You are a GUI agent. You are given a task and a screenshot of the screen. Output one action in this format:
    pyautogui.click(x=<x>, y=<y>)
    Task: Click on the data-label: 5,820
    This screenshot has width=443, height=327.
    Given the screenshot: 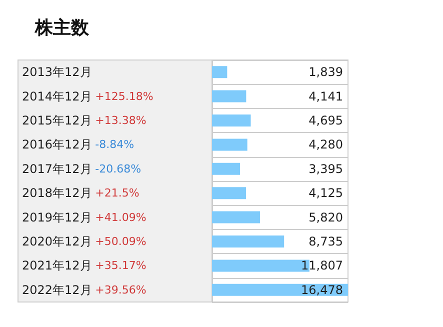 What is the action you would take?
    pyautogui.click(x=325, y=217)
    